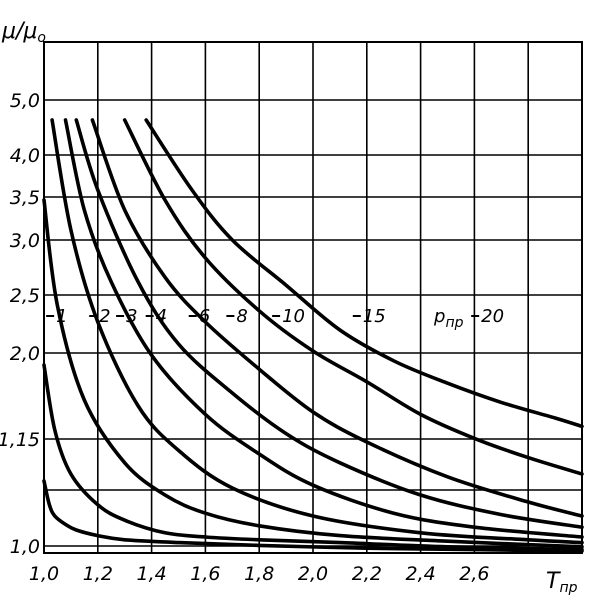 The image size is (592, 596). Describe the element at coordinates (259, 574) in the screenshot. I see `x-tick-label: 1,8` at that location.